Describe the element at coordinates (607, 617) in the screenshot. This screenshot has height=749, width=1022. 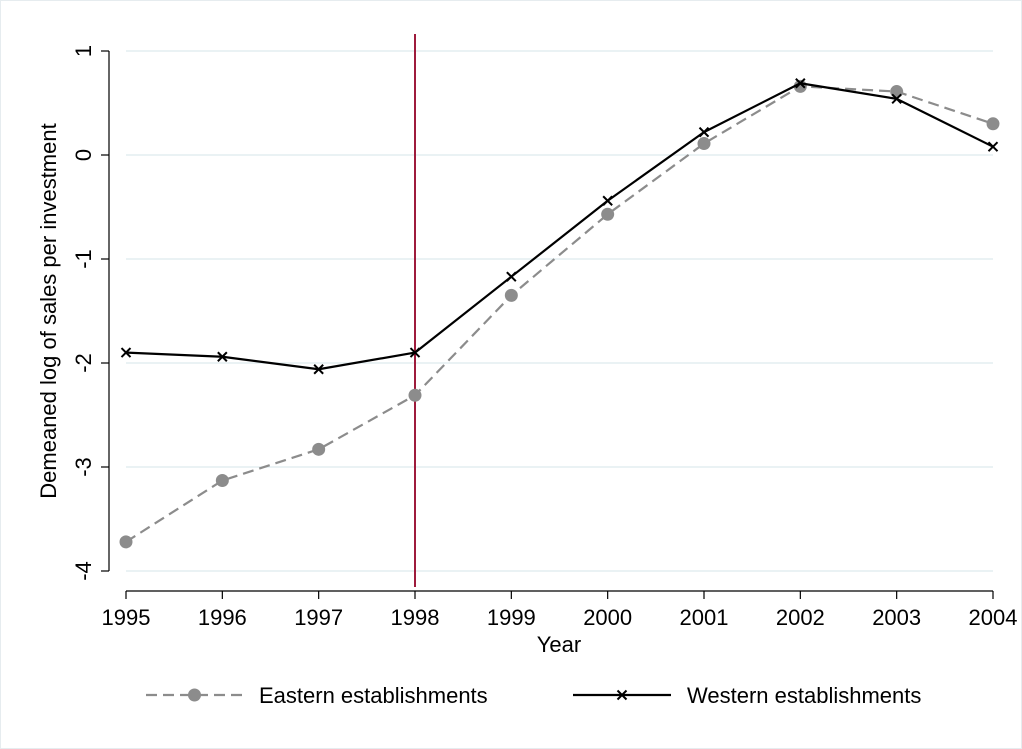
I see `x-tick-label: 2000` at that location.